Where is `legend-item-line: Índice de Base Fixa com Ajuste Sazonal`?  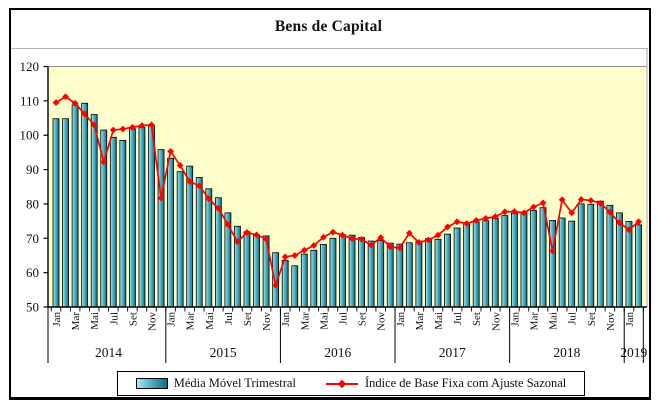
legend-item-line: Índice de Base Fixa com Ajuste Sazonal is located at coordinates (446, 383).